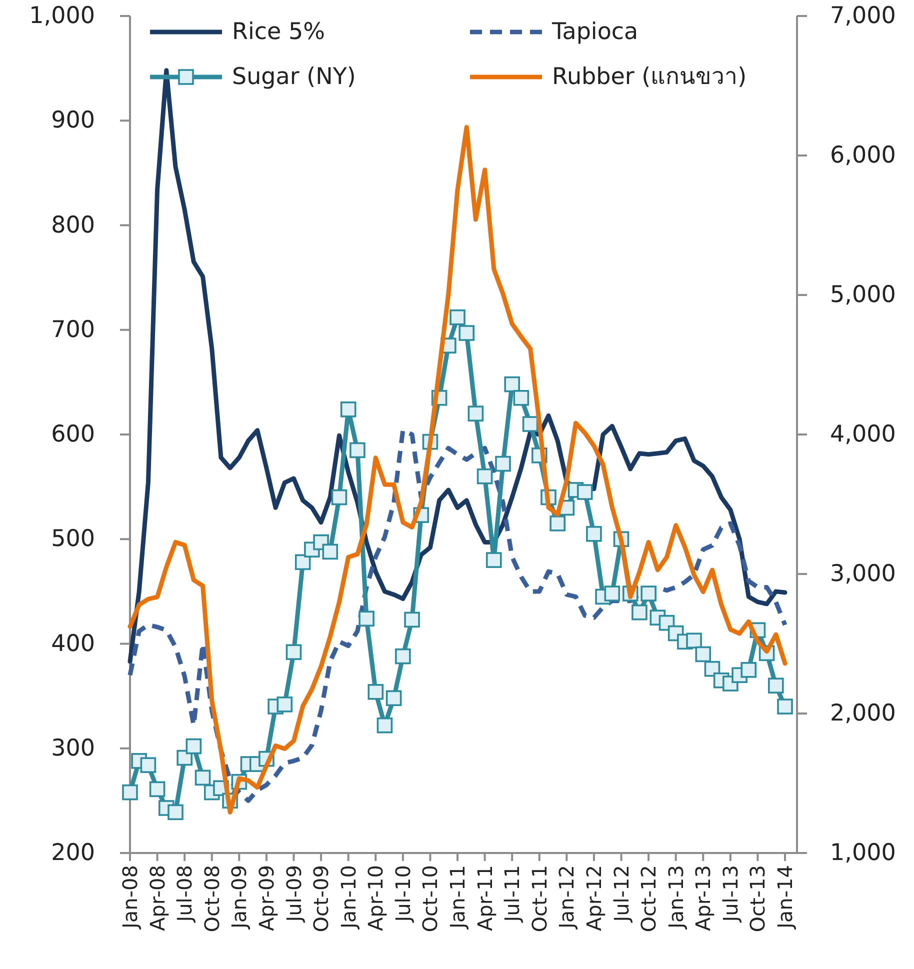  What do you see at coordinates (73, 329) in the screenshot?
I see `y-tick-label: 700` at bounding box center [73, 329].